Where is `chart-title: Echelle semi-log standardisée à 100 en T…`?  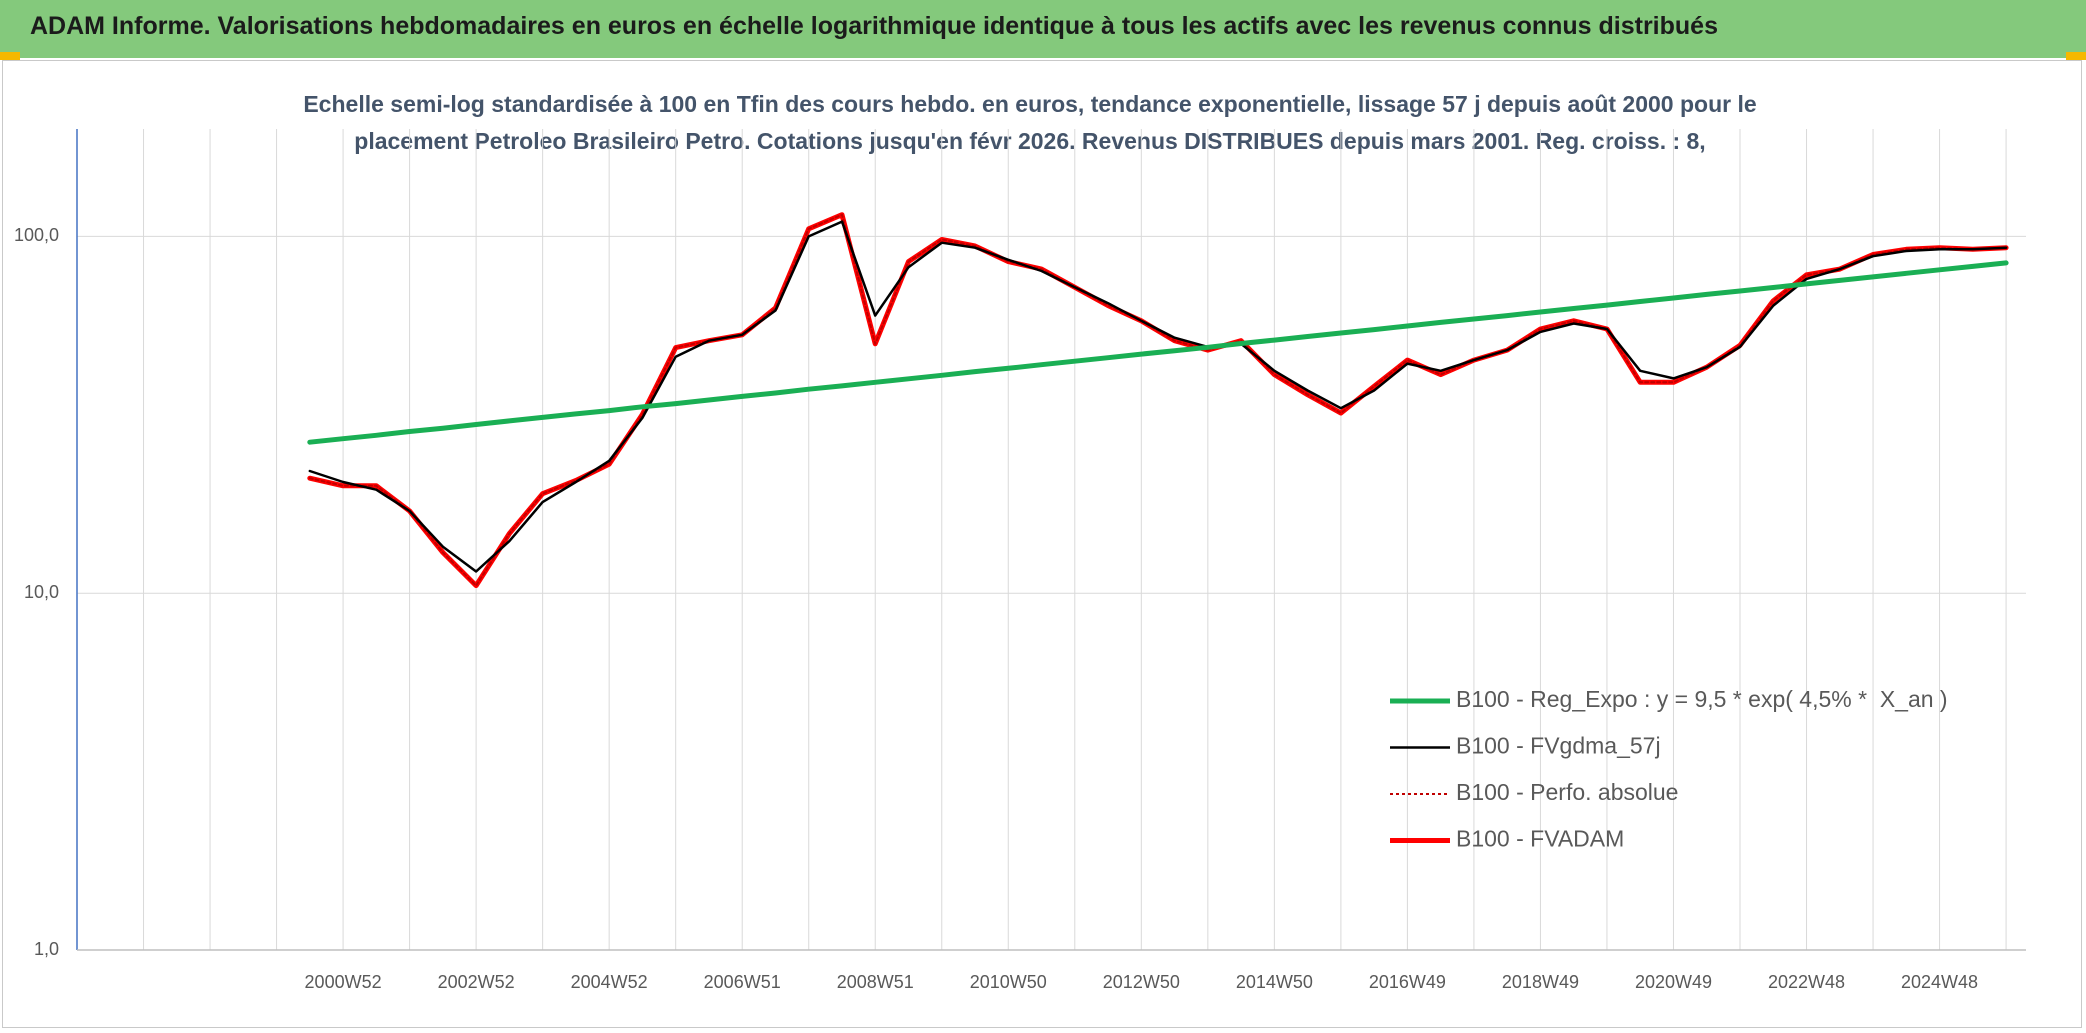
chart-title: Echelle semi-log standardisée à 100 en T… is located at coordinates (1030, 122).